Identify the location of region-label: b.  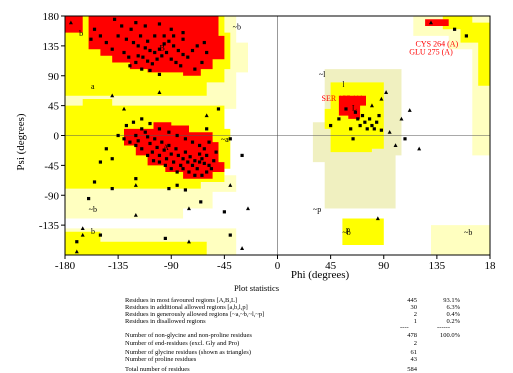
(93, 231).